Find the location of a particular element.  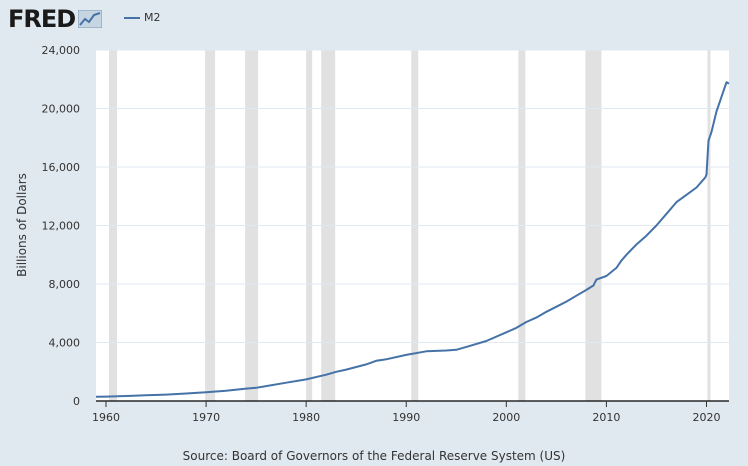

legend: M2 is located at coordinates (142, 17).